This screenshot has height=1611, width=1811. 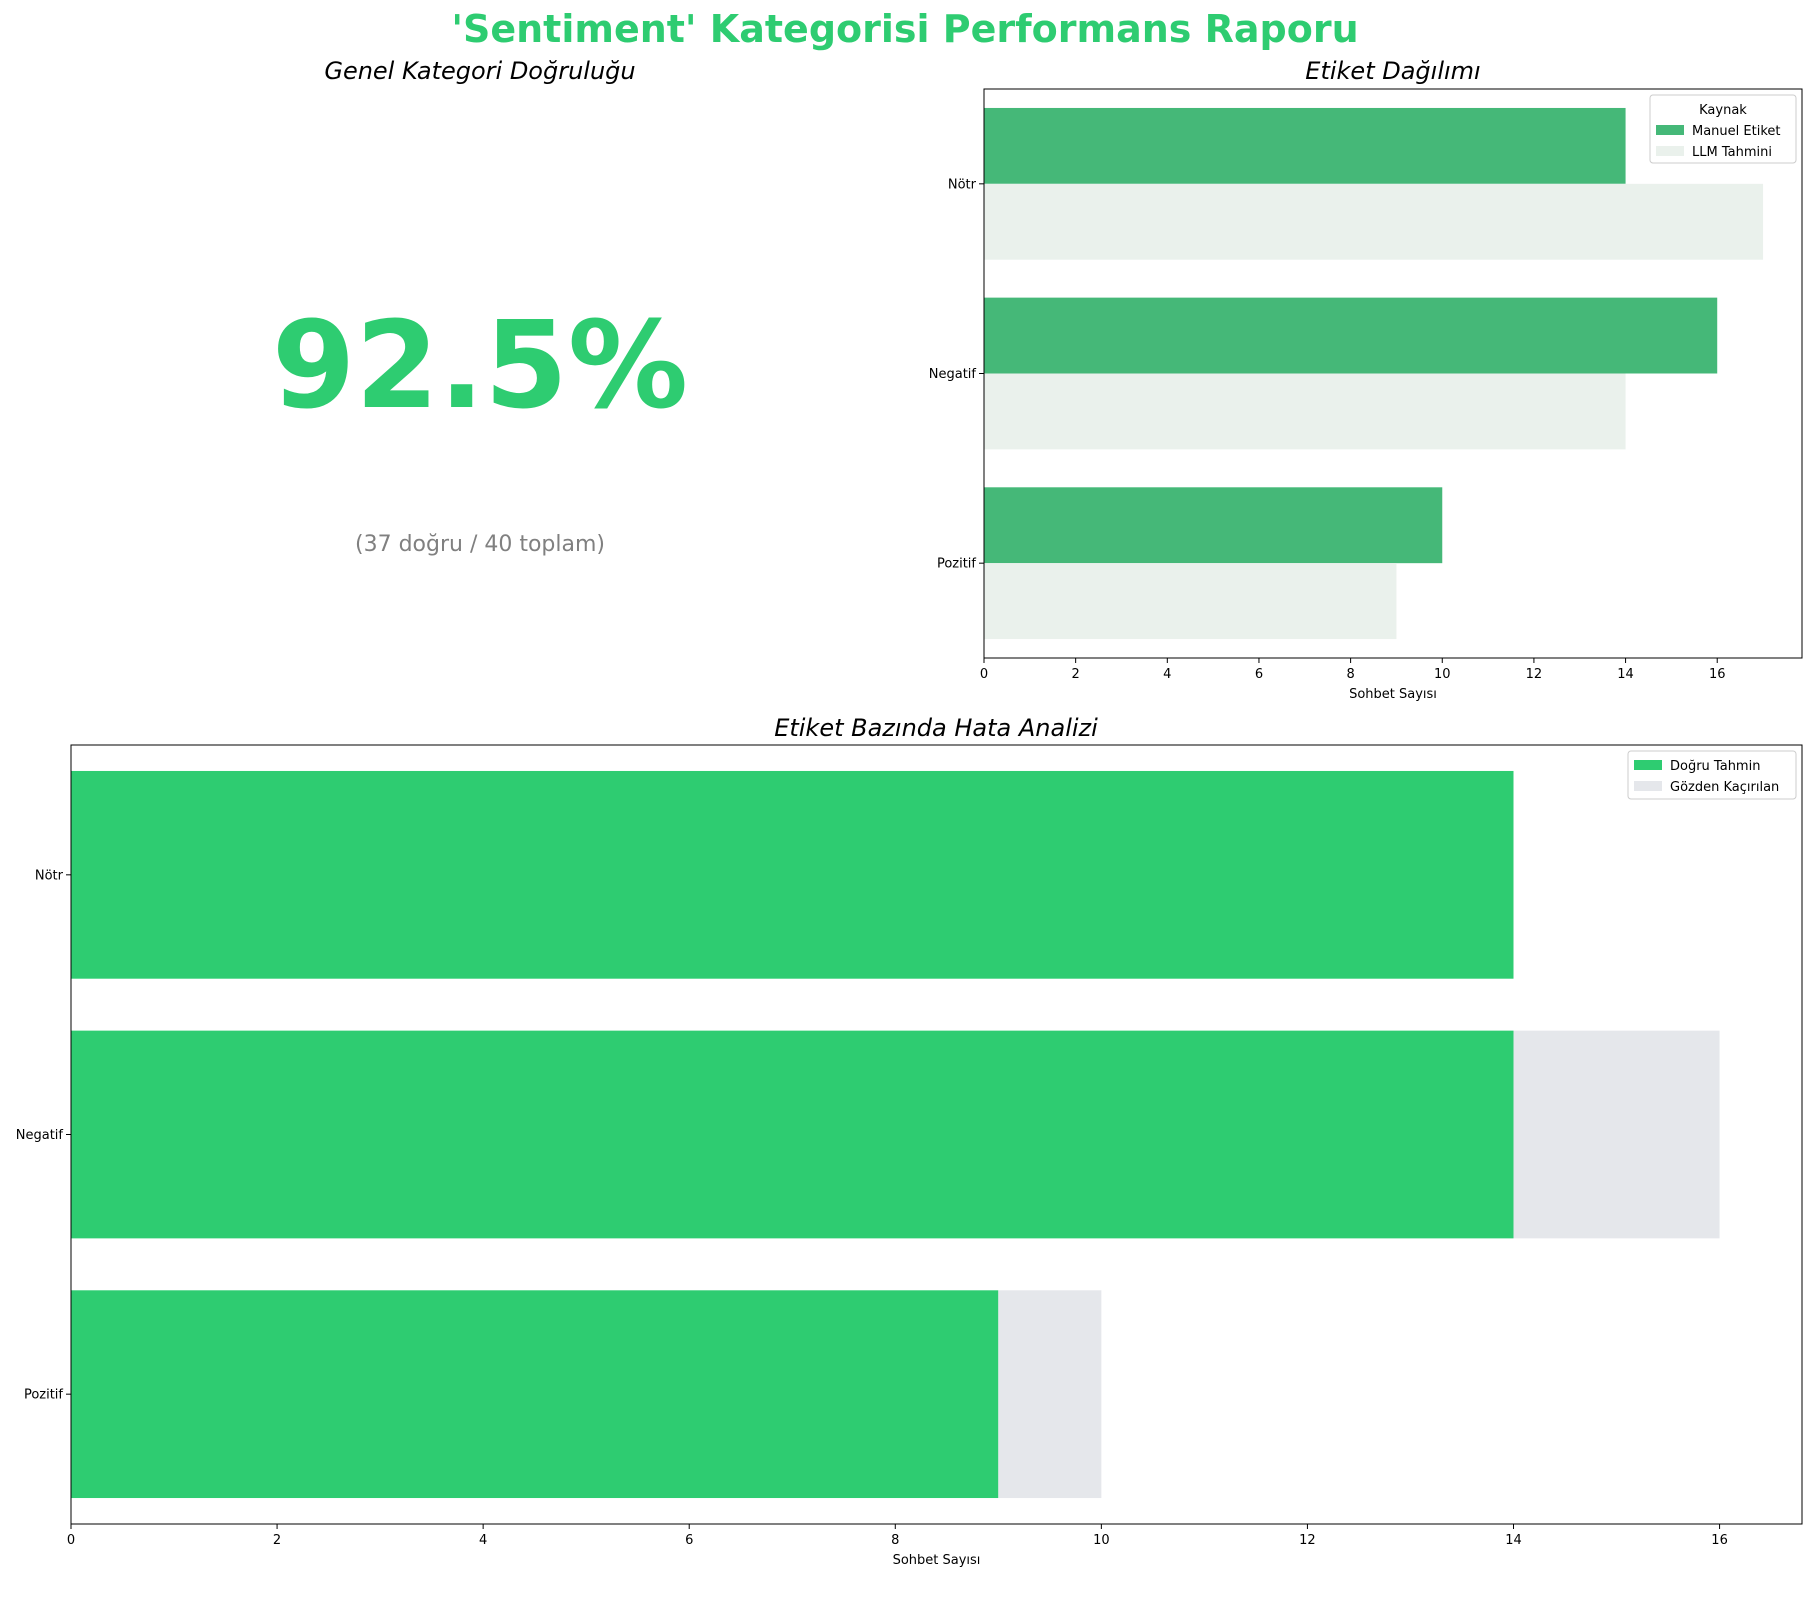 What do you see at coordinates (1732, 152) in the screenshot?
I see `legend-label-llm-tahmini: LLM Tahmini` at bounding box center [1732, 152].